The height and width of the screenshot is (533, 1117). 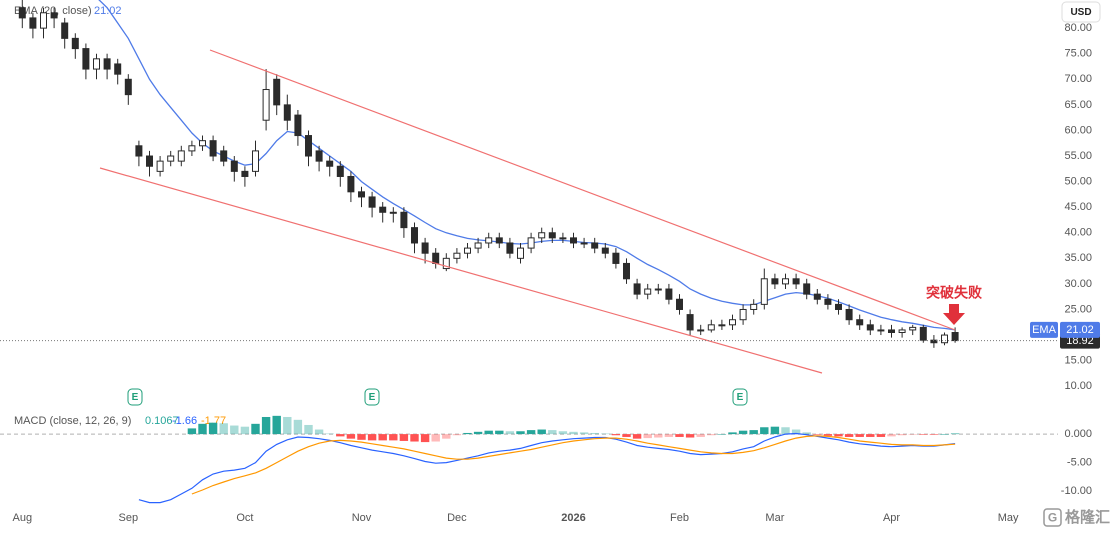 What do you see at coordinates (1078, 156) in the screenshot?
I see `y-tick-label: 55.00` at bounding box center [1078, 156].